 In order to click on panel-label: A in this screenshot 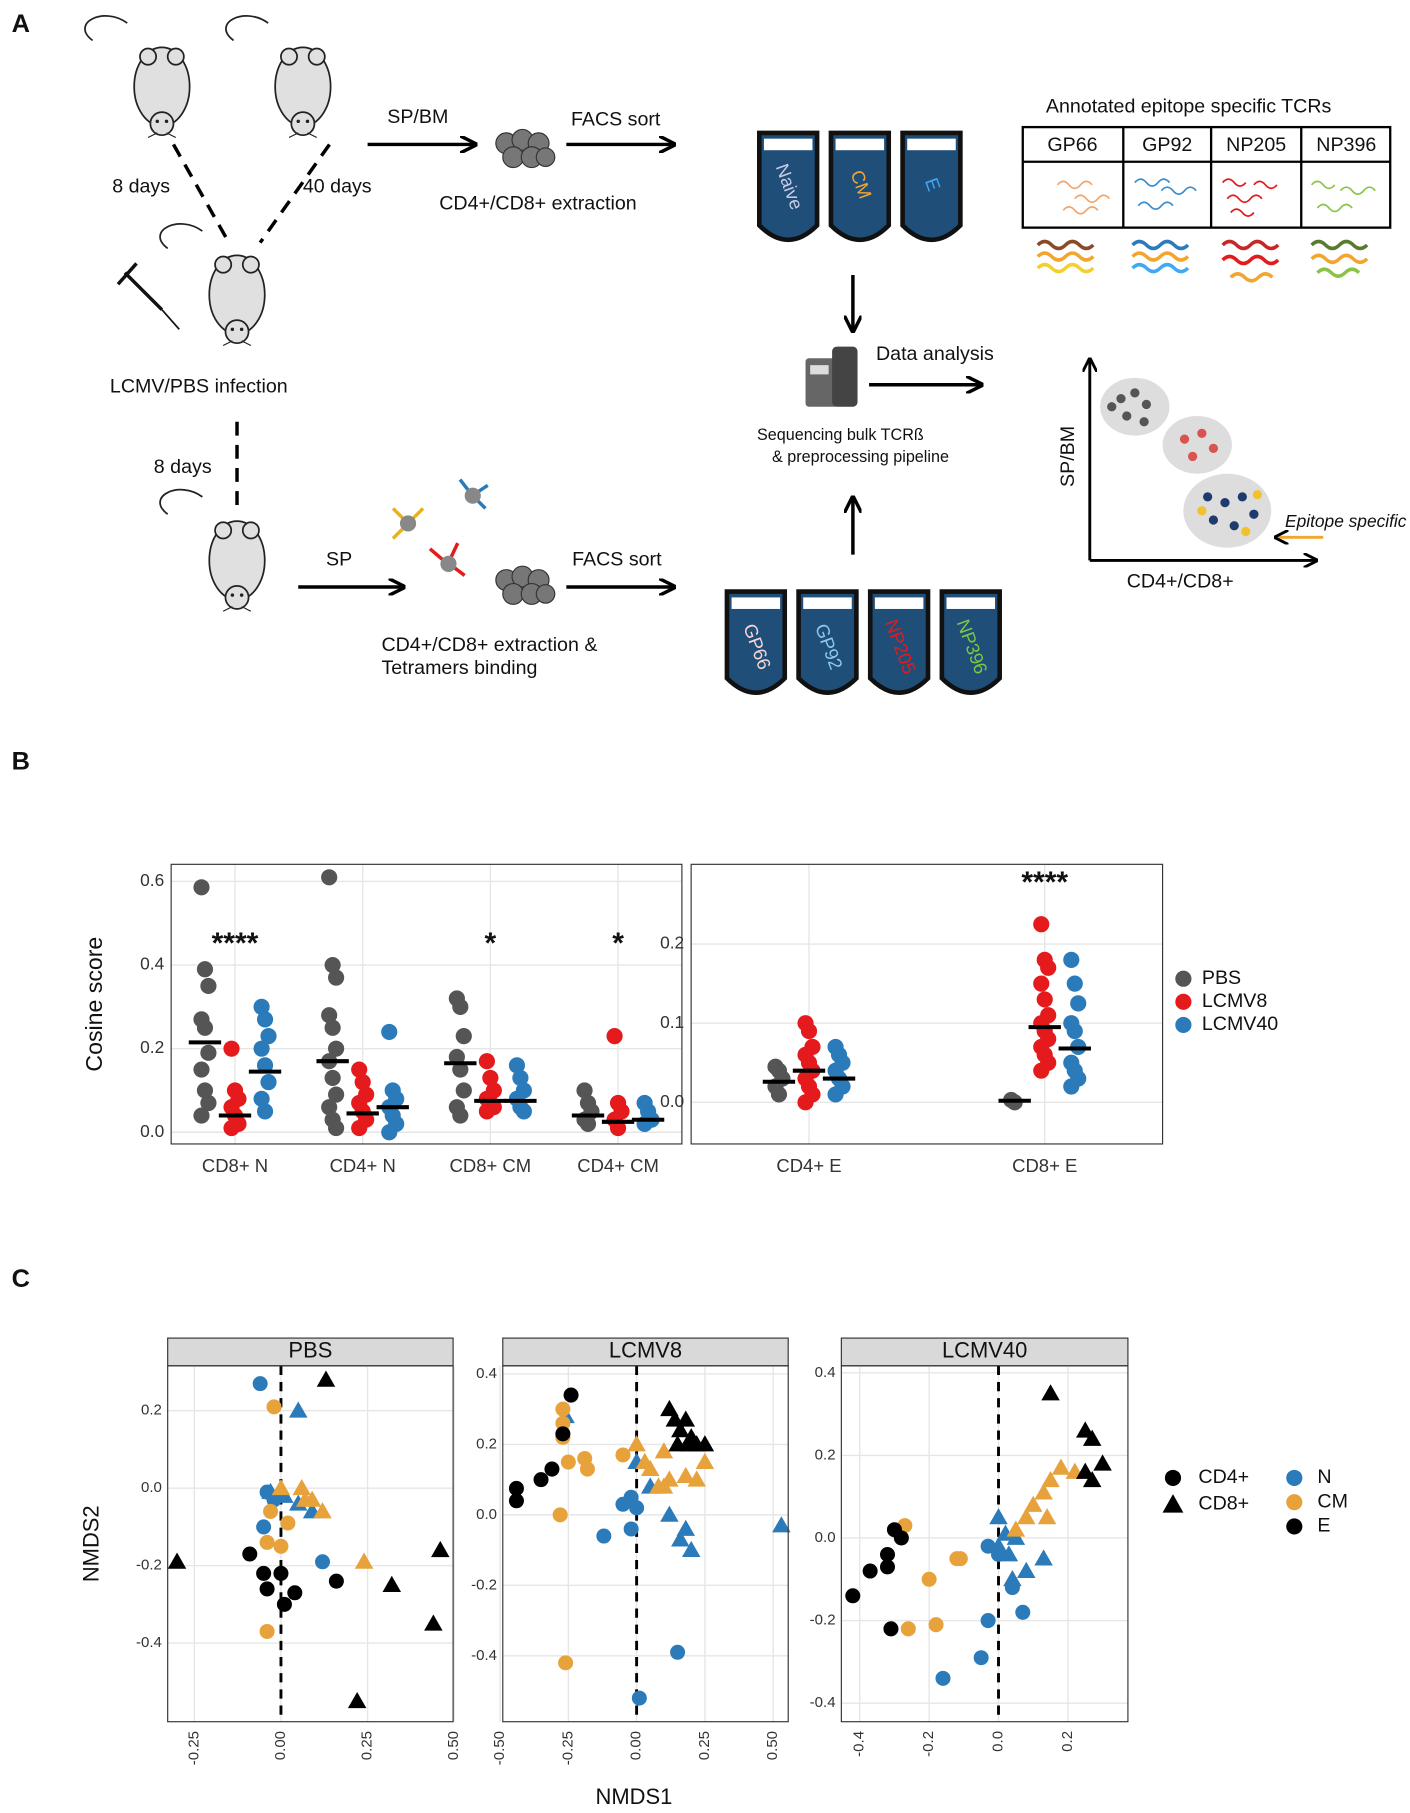, I will do `click(21, 24)`.